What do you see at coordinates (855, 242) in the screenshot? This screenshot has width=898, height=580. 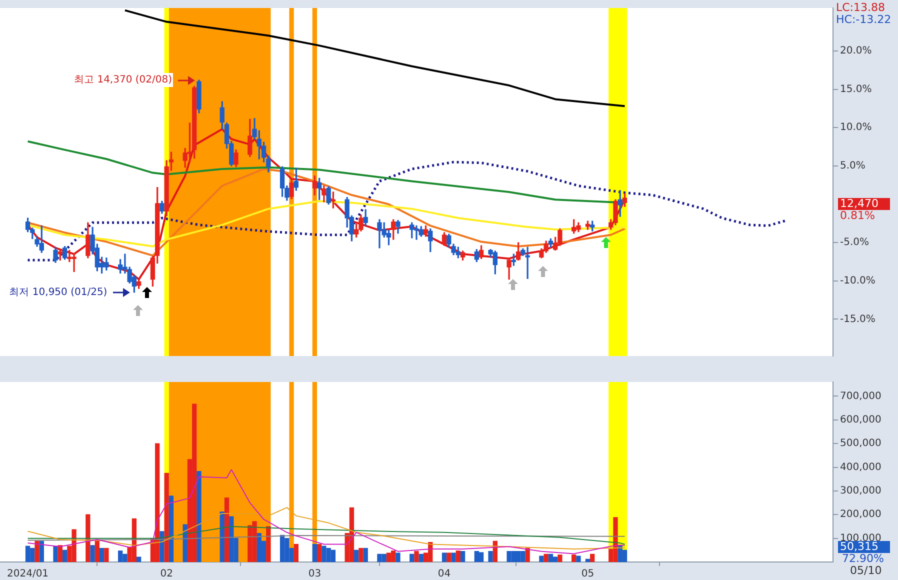 I see `y-tick-label: -5.0%` at bounding box center [855, 242].